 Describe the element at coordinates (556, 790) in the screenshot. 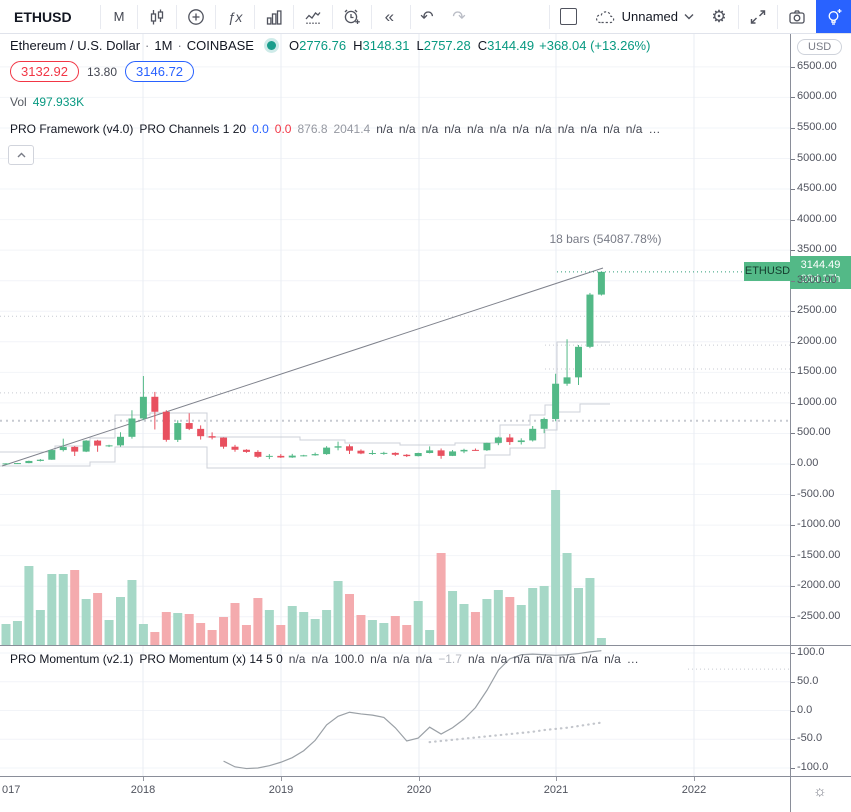

I see `time-axis-label: 2021` at that location.